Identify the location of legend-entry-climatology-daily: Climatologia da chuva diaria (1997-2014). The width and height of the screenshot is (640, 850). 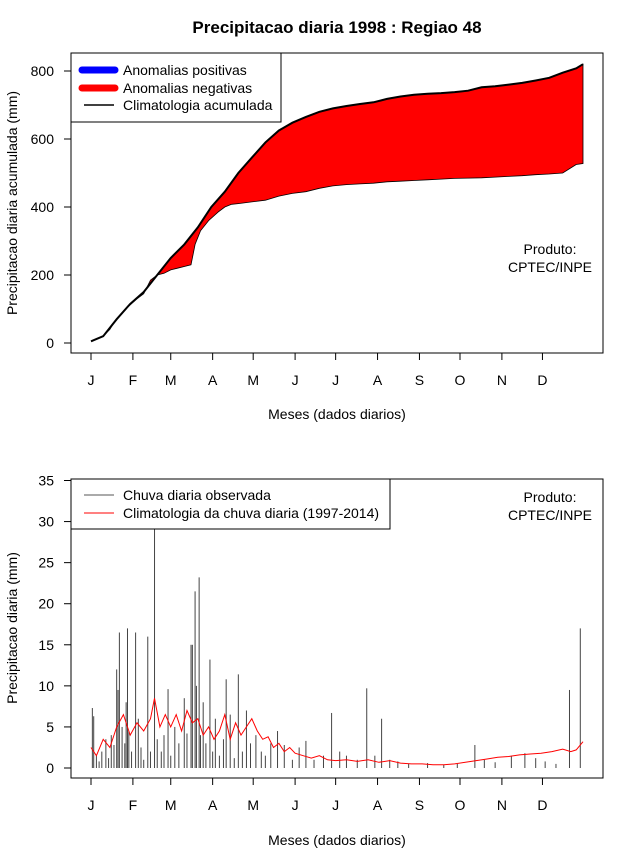
(251, 513).